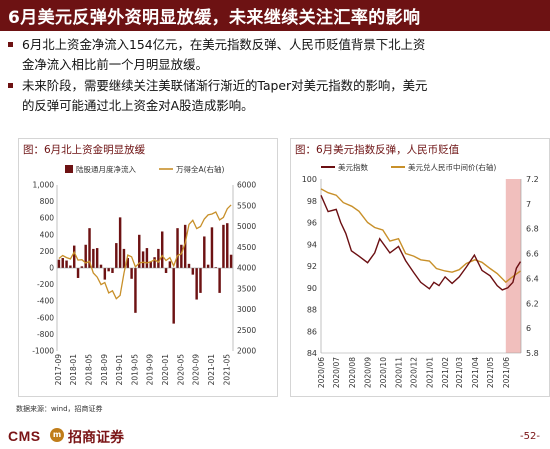 This screenshot has height=449, width=550. What do you see at coordinates (24, 436) in the screenshot?
I see `logo-cms-text: CMS` at bounding box center [24, 436].